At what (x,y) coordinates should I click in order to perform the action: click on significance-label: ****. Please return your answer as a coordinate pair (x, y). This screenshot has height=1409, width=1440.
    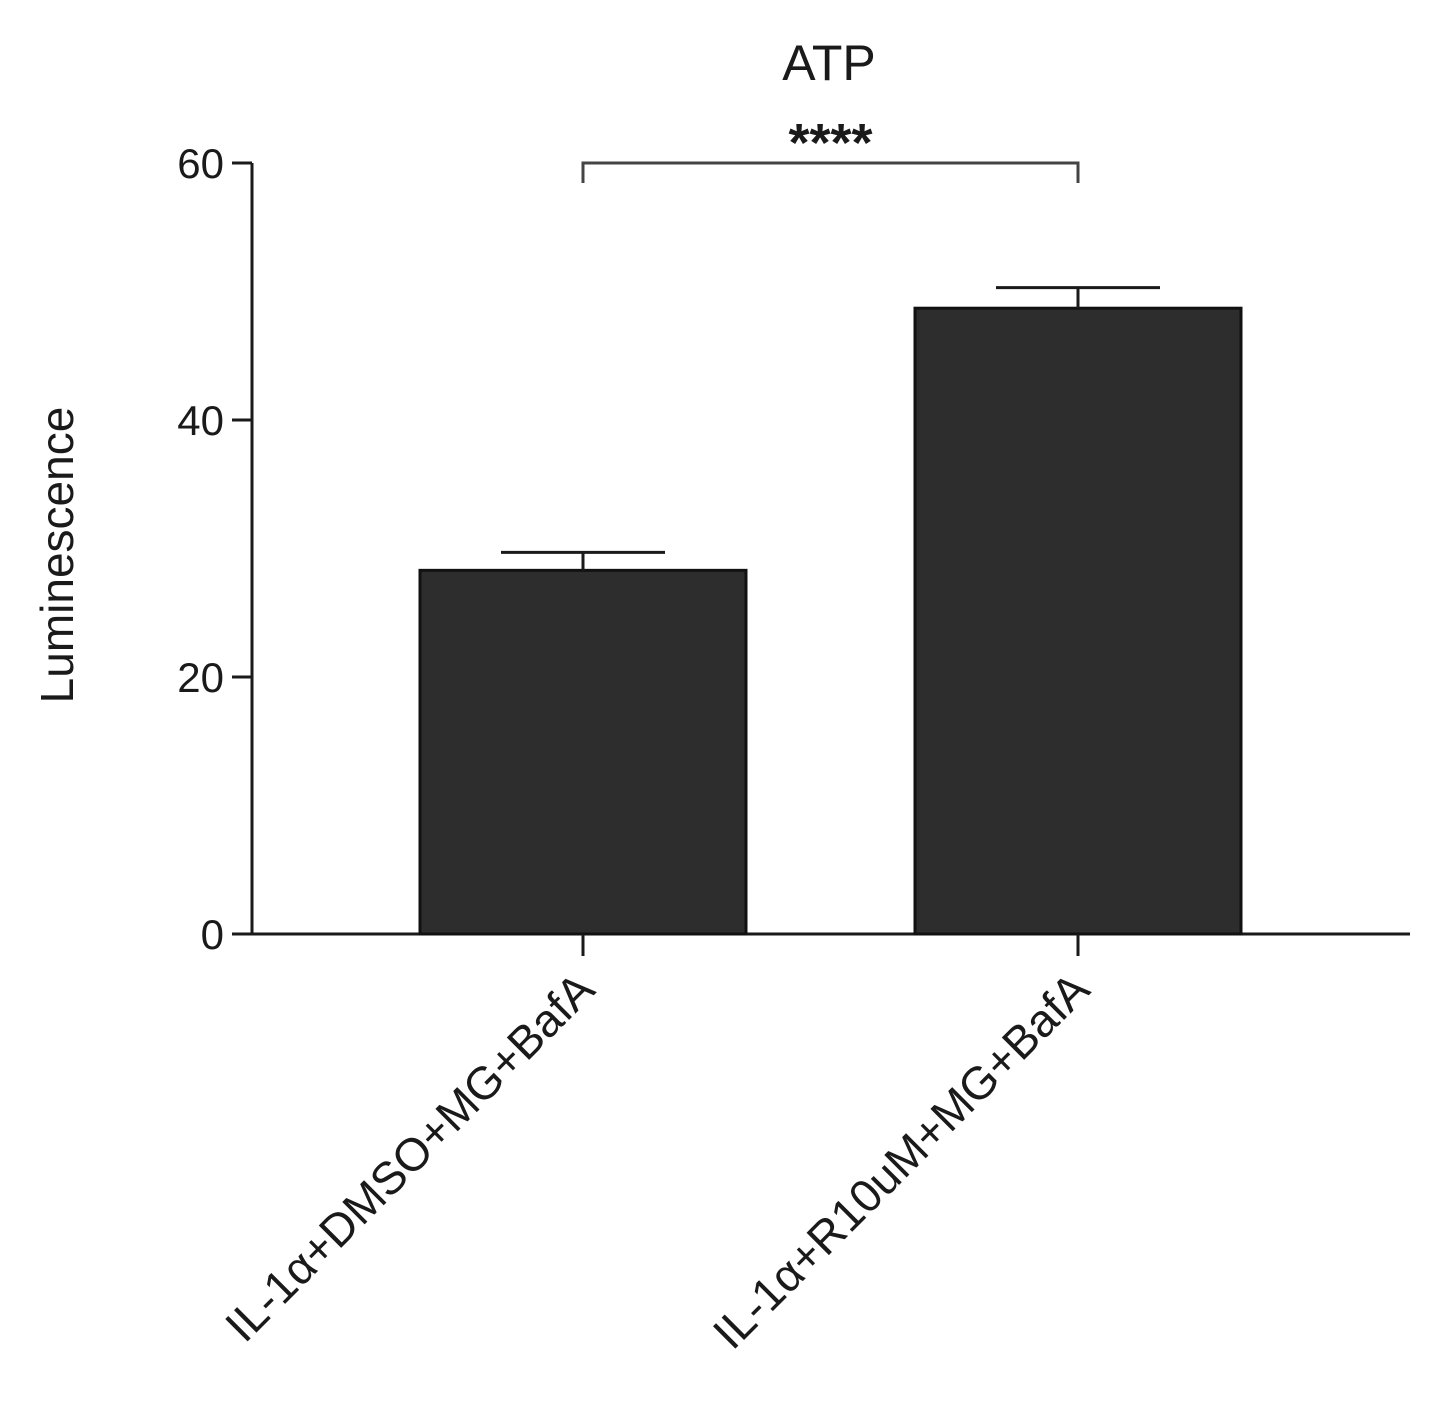
    Looking at the image, I should click on (830, 143).